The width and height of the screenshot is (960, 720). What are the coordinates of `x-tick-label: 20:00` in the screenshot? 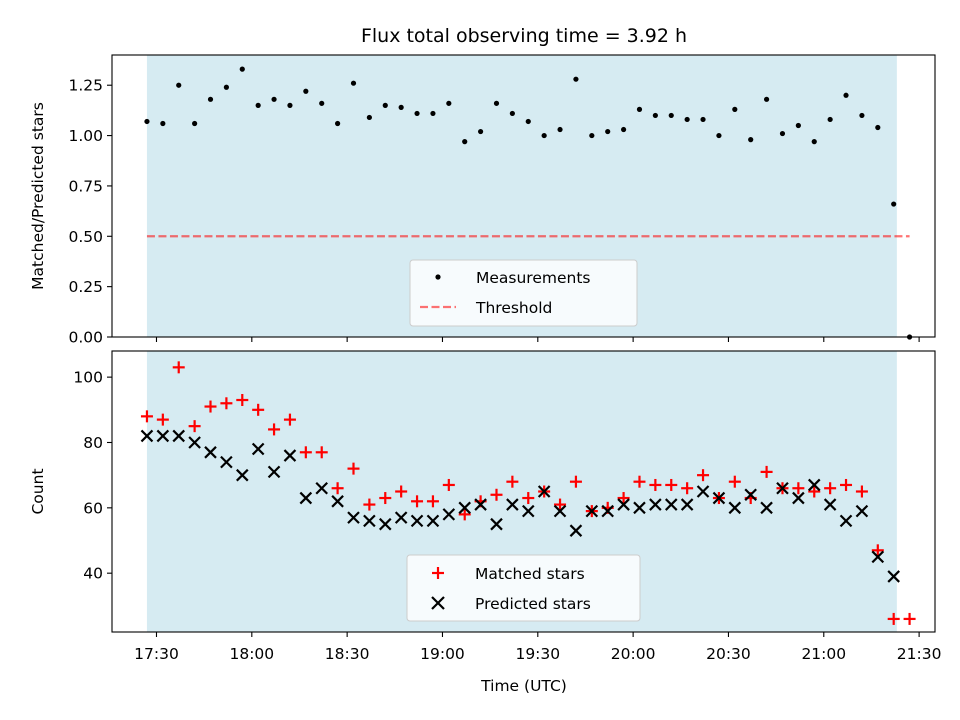 It's located at (633, 654).